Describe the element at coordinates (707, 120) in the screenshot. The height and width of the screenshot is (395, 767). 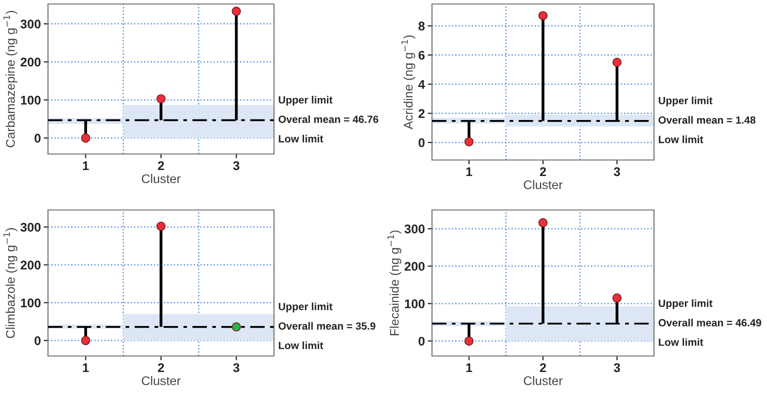
I see `ref-line-label: Overall mean = 1.48` at that location.